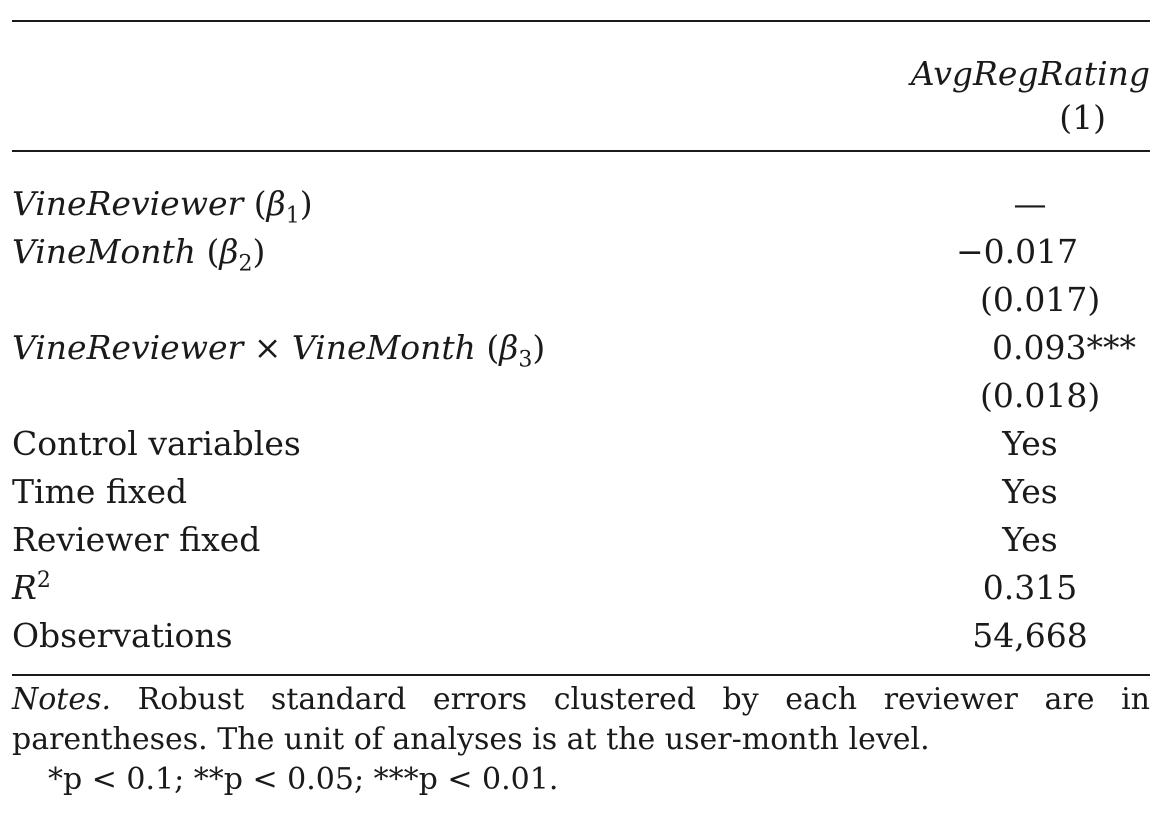 This screenshot has height=828, width=1176. What do you see at coordinates (136, 539) in the screenshot?
I see `row-label: Reviewer fixed` at bounding box center [136, 539].